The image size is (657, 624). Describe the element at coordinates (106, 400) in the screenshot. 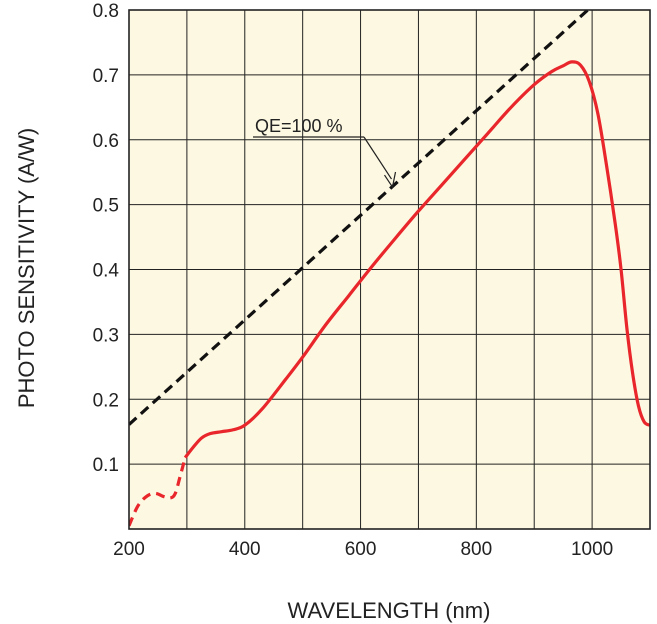

I see `y-tick-label: 0.2` at that location.